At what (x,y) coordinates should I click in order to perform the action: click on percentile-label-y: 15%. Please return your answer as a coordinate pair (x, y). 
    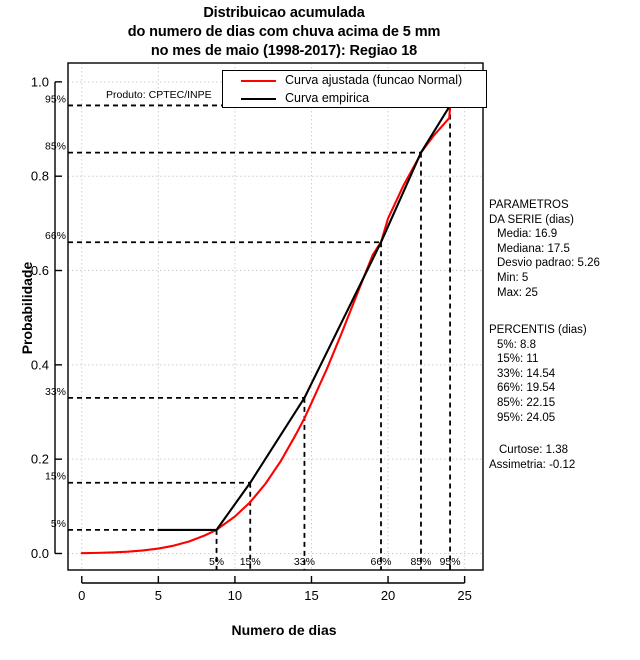
    Looking at the image, I should click on (55, 477).